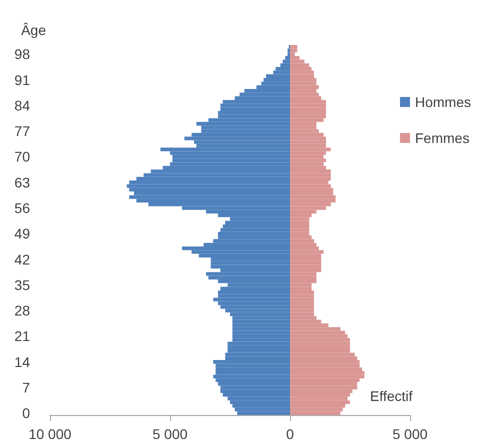  What do you see at coordinates (443, 102) in the screenshot?
I see `legend-label: Hommes` at bounding box center [443, 102].